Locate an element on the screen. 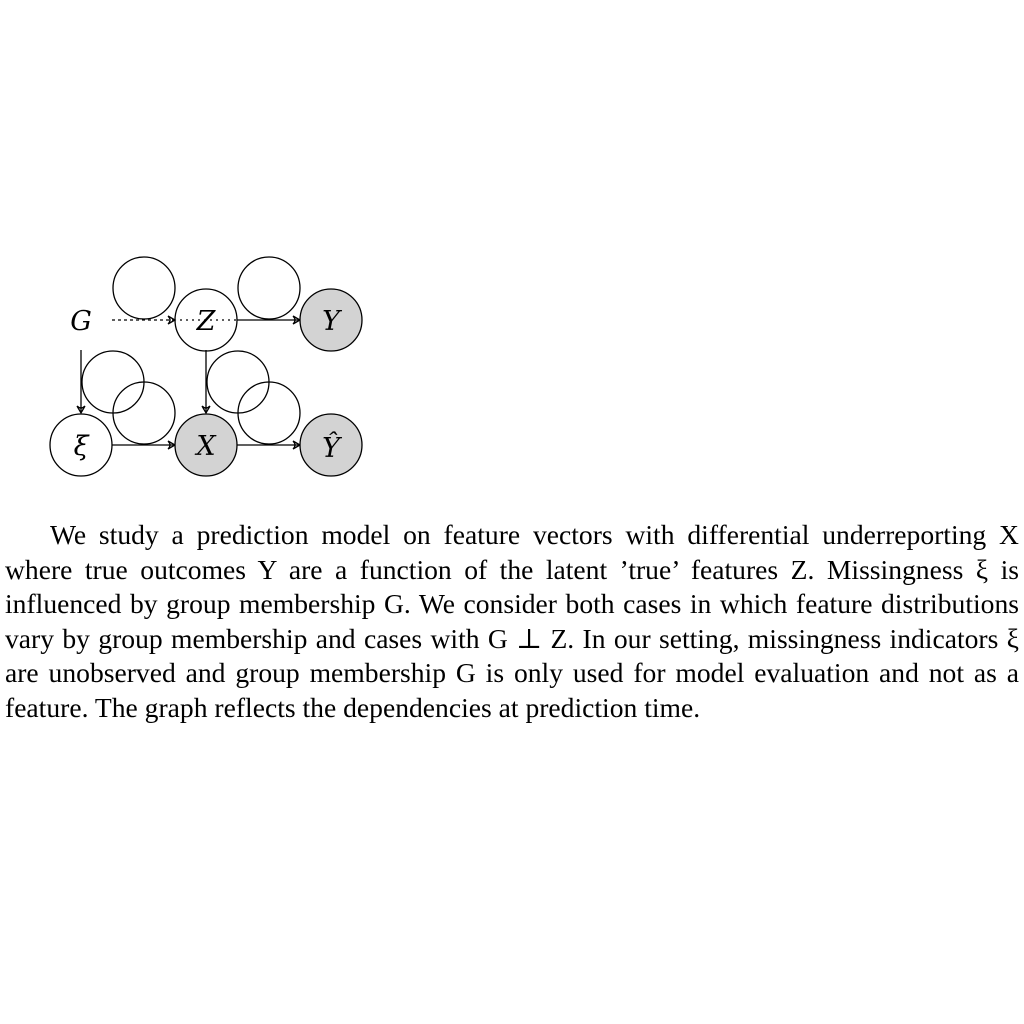  loop-circle-z-x-upper is located at coordinates (238, 382).